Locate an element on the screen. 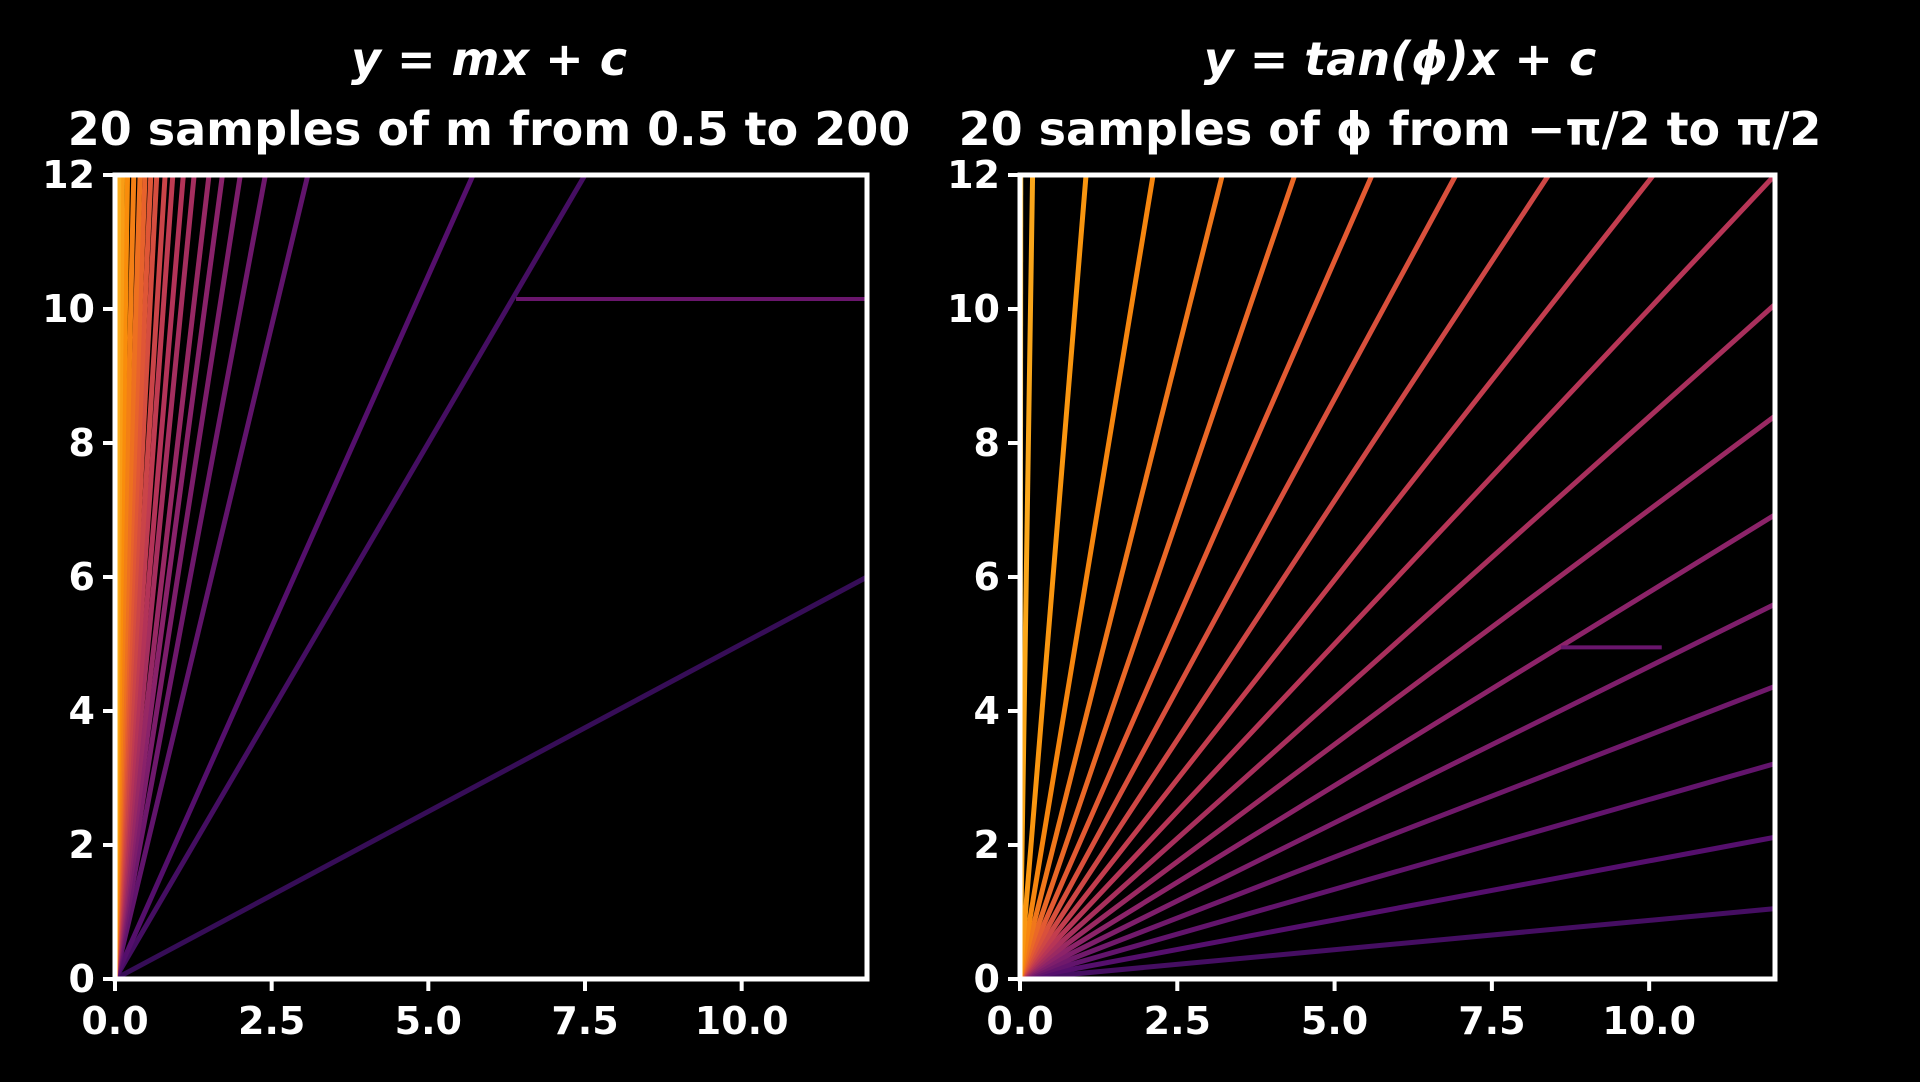  left-y-ticks: 0 2 4 6 8 10 12 is located at coordinates (78, 577).